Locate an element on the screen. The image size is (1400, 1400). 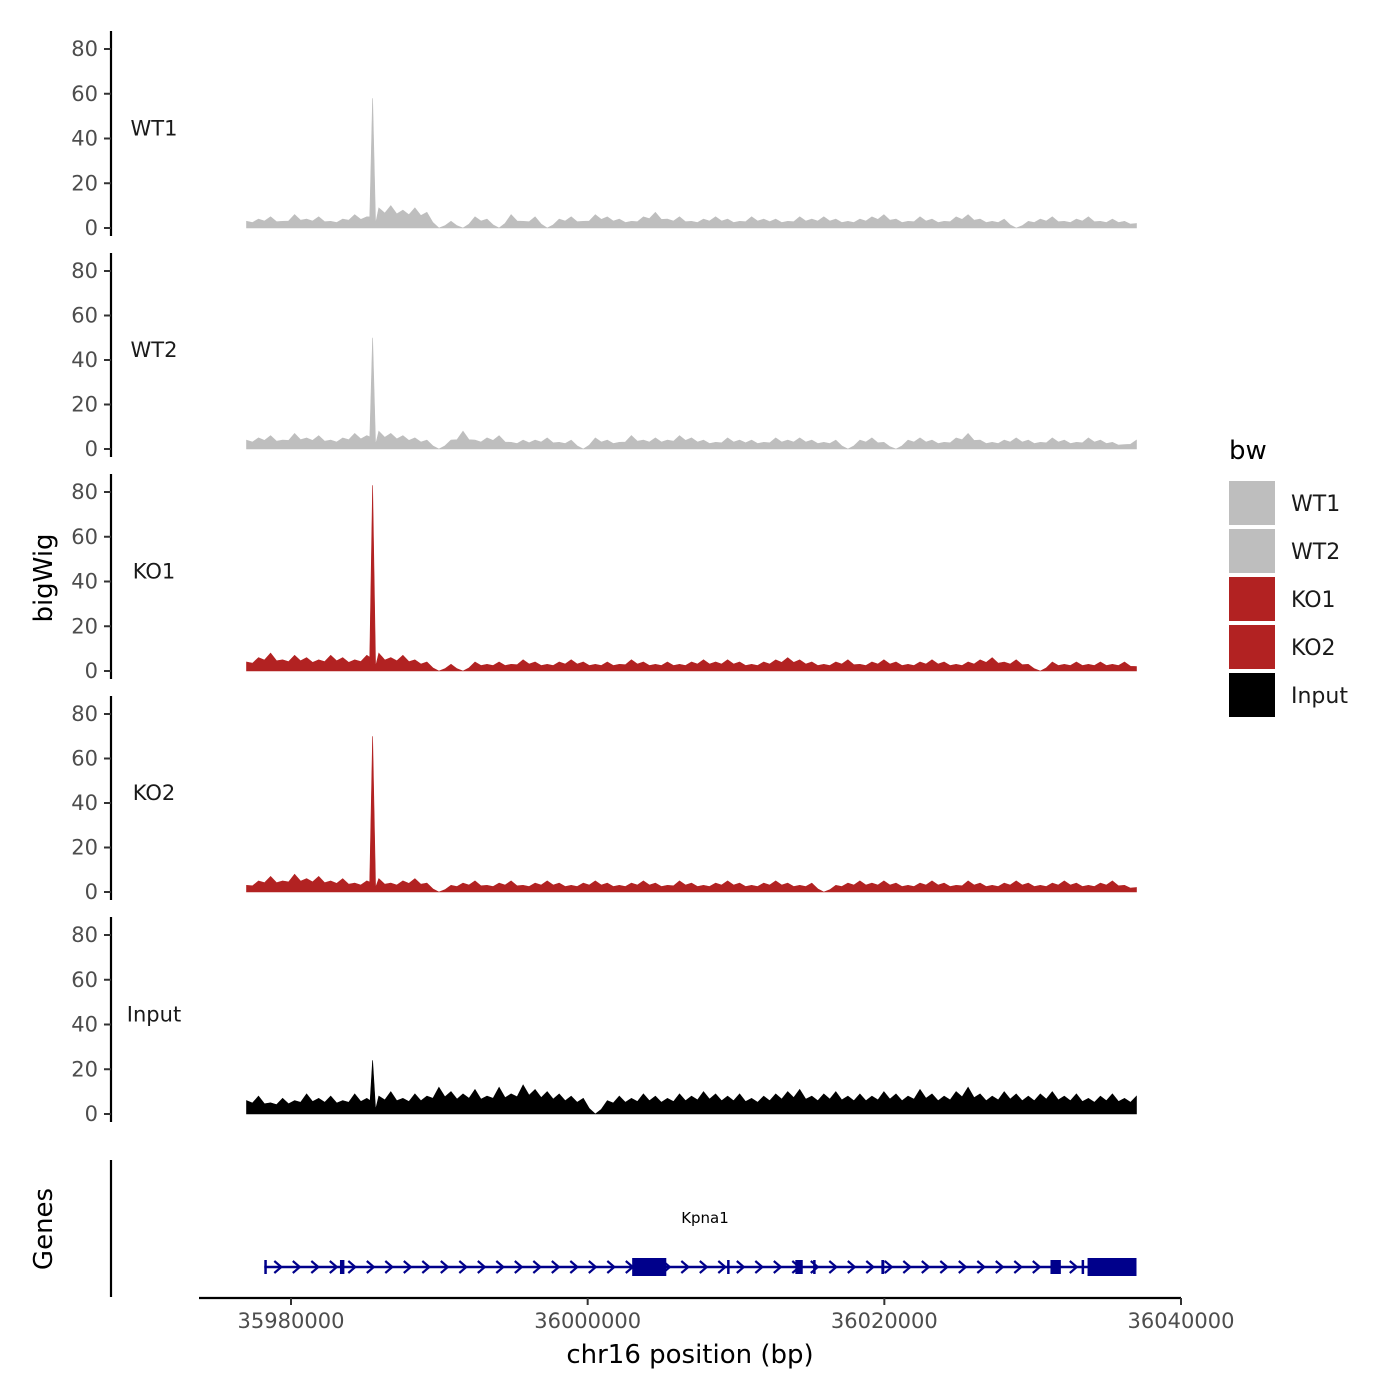
legend-swatch-wt1 is located at coordinates (1252, 503).